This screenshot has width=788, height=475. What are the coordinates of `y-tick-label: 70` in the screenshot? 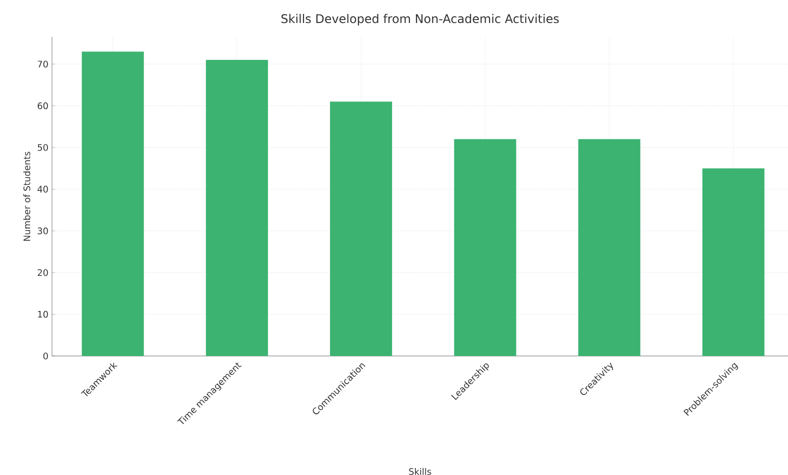 It's located at (43, 64).